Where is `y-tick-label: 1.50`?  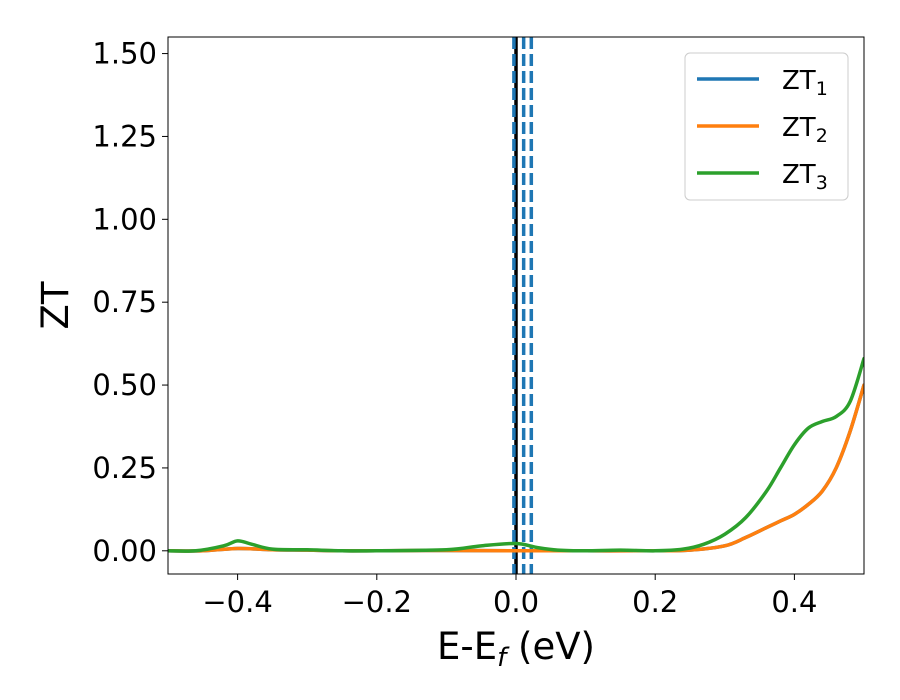 y-tick-label: 1.50 is located at coordinates (124, 54).